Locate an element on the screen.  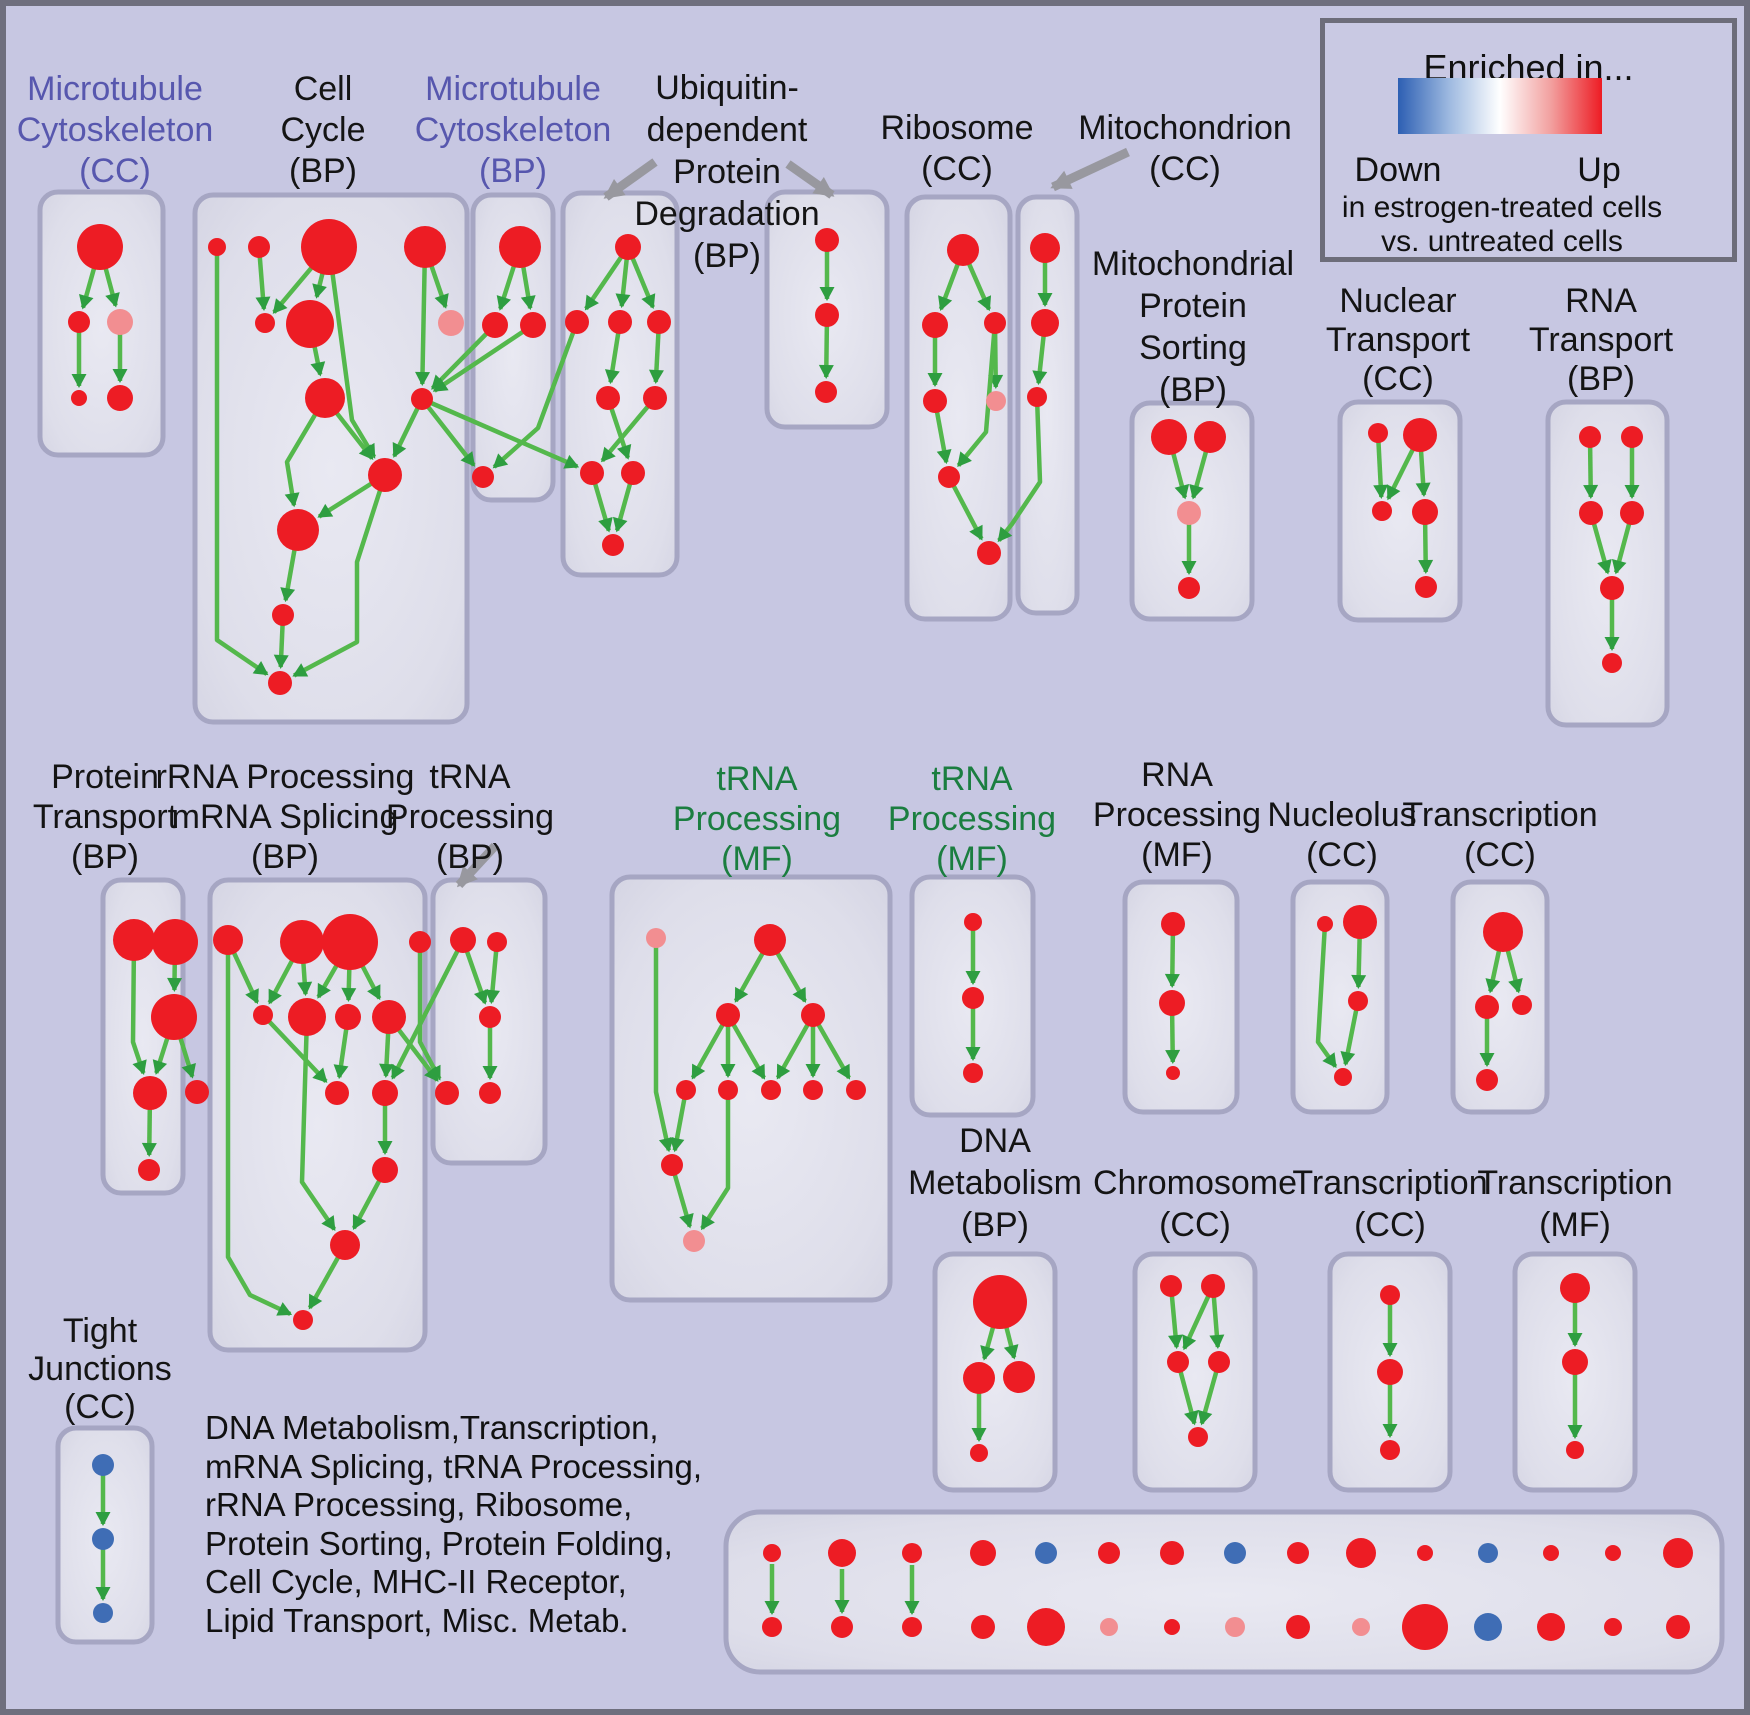
cluster-label: Processing is located at coordinates (470, 817).